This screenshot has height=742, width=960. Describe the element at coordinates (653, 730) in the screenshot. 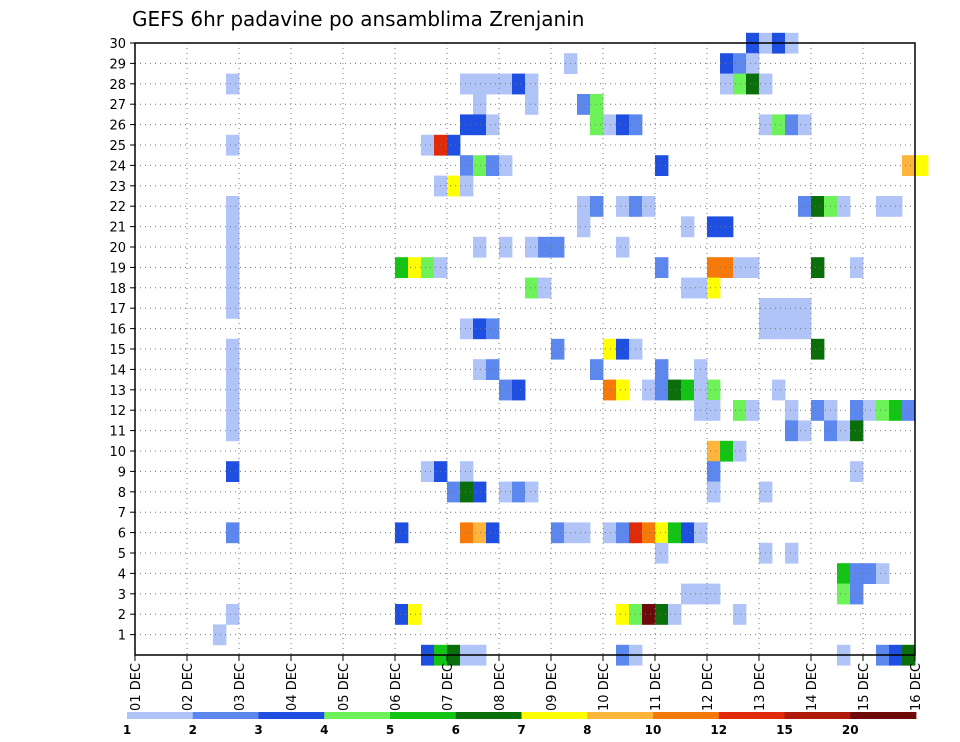

I see `colorbar-label: 10` at that location.